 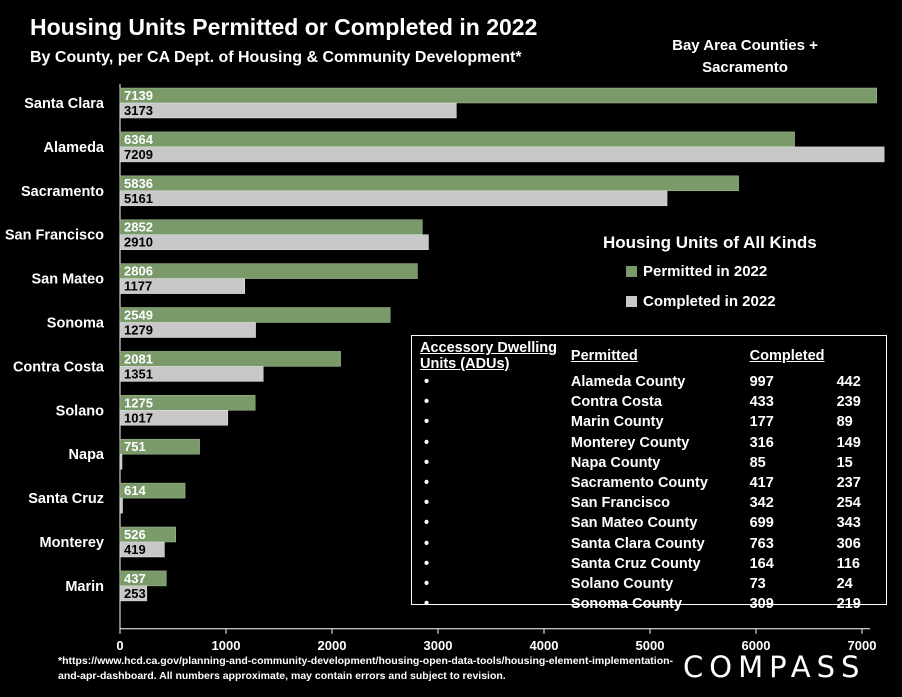 I want to click on category-label: San Francisco, so click(x=54, y=236).